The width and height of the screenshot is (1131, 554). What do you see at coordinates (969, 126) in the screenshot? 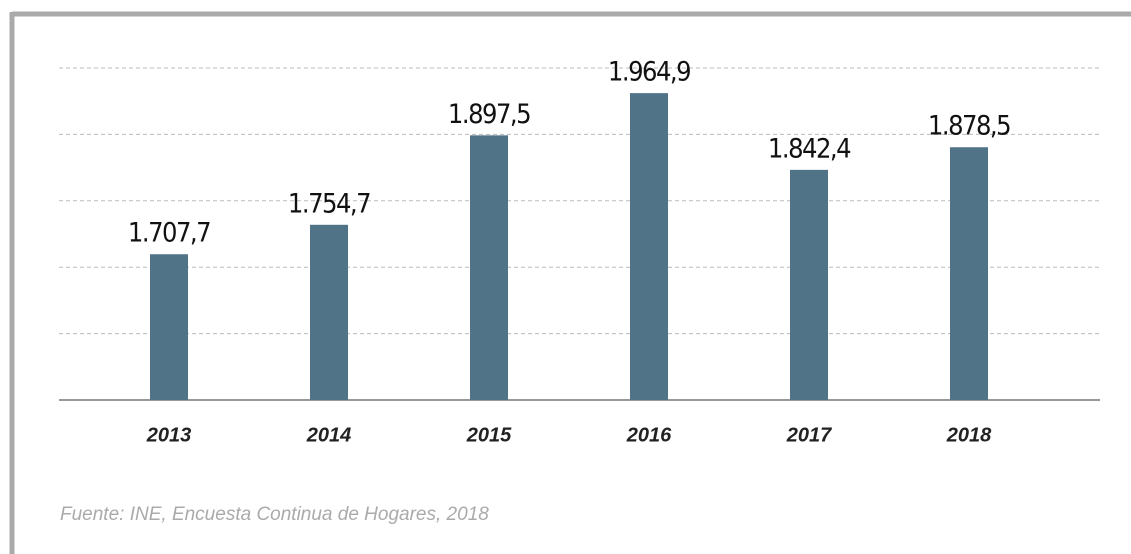
I see `value-label: 1.878,5` at bounding box center [969, 126].